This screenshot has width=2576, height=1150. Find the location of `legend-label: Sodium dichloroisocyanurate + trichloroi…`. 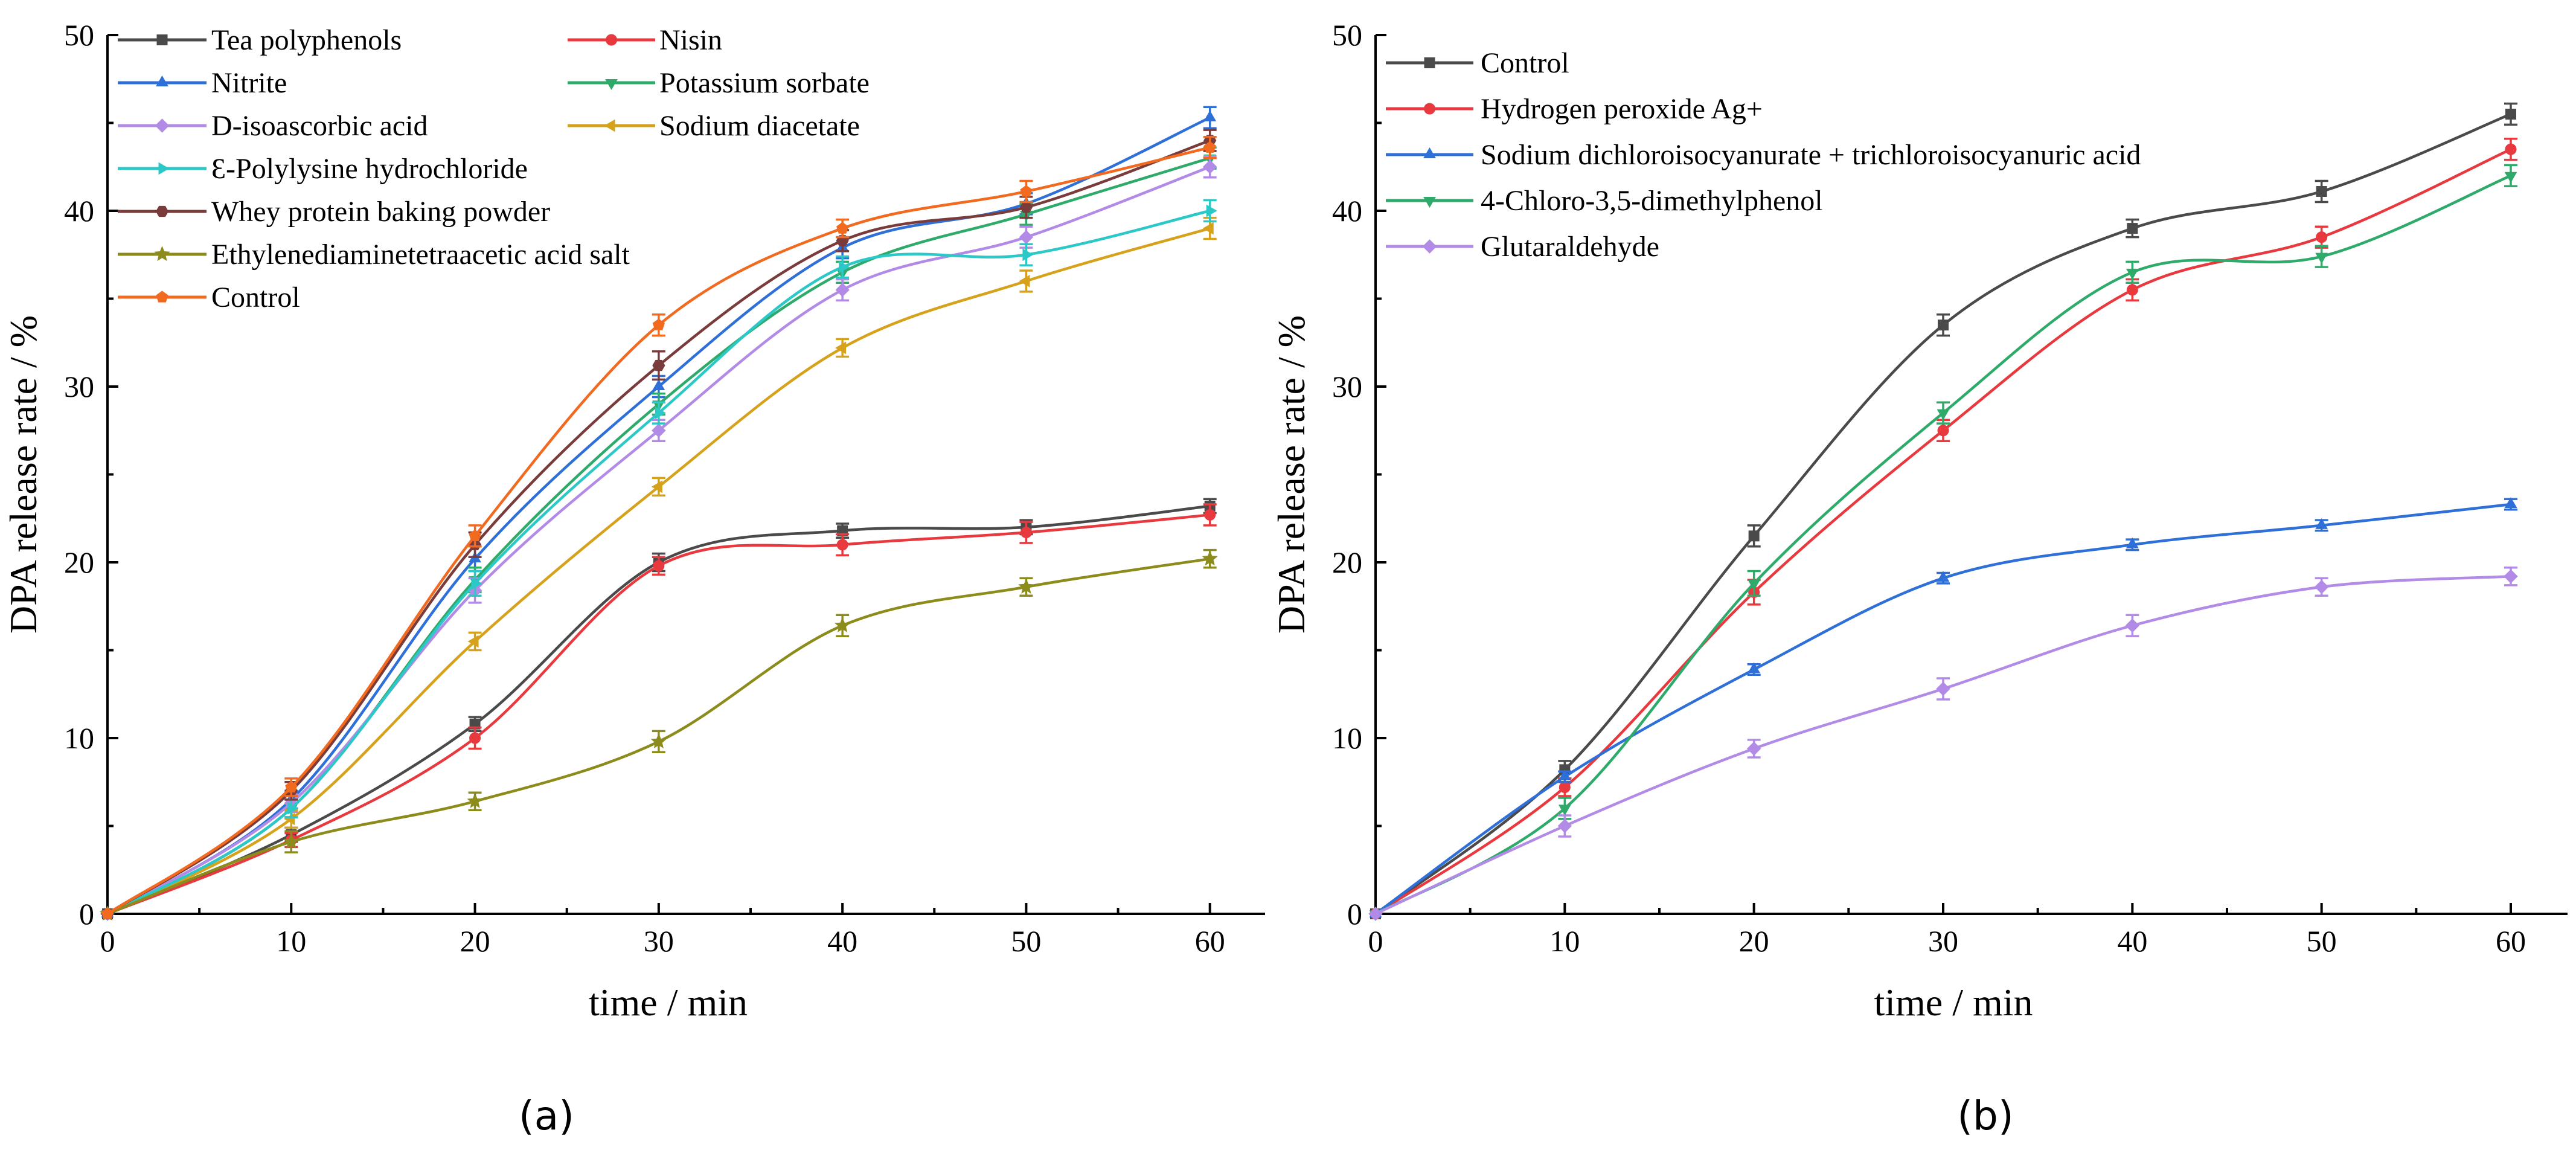

legend-label: Sodium dichloroisocyanurate + trichloroi… is located at coordinates (1811, 155).